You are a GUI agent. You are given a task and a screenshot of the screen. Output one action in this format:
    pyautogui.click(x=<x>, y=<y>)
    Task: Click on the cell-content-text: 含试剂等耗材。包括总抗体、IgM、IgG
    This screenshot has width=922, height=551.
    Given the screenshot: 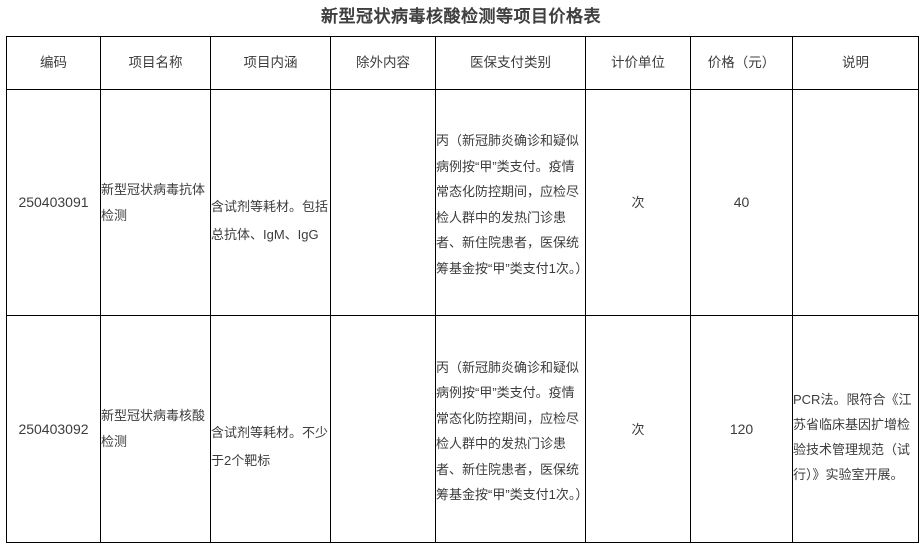 What is the action you would take?
    pyautogui.click(x=270, y=220)
    